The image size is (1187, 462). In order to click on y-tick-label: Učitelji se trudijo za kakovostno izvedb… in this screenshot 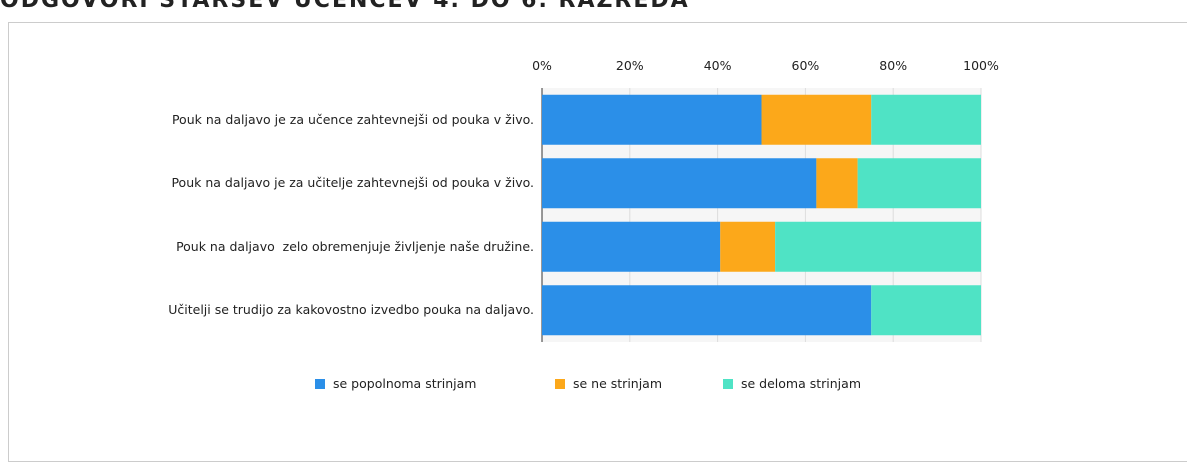, I will do `click(351, 310)`.